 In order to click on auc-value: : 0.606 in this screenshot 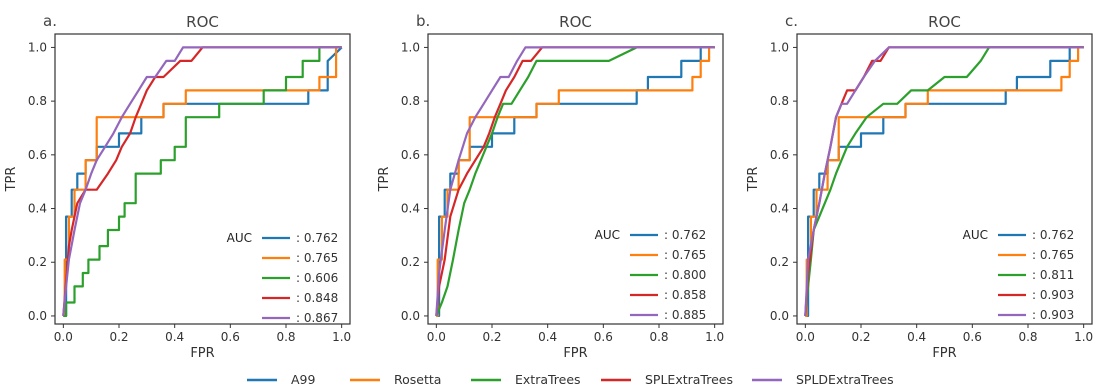, I will do `click(317, 278)`.